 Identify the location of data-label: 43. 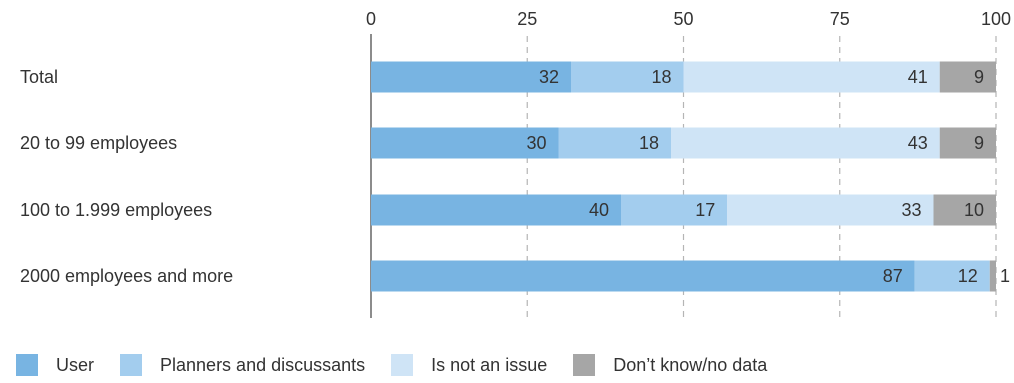
(918, 143).